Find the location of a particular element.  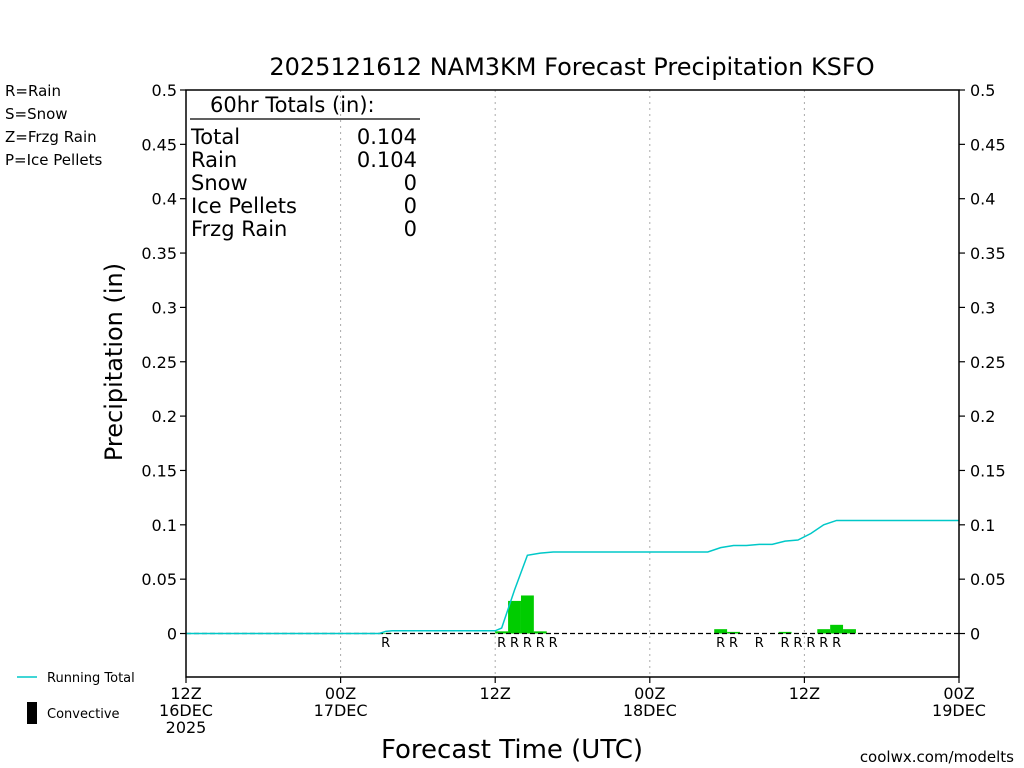

y-tick-label-right: 0.2 is located at coordinates (982, 416).